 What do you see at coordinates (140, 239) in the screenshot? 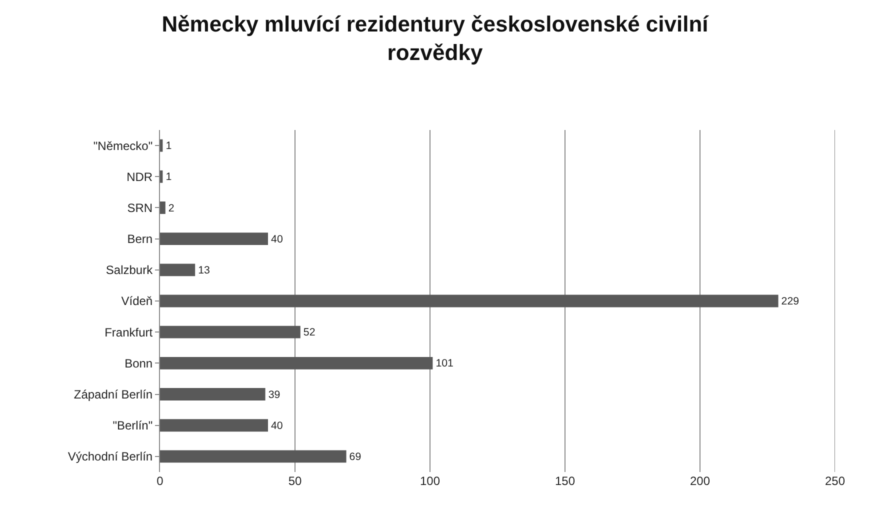
I see `y-tick-label: Bern` at bounding box center [140, 239].